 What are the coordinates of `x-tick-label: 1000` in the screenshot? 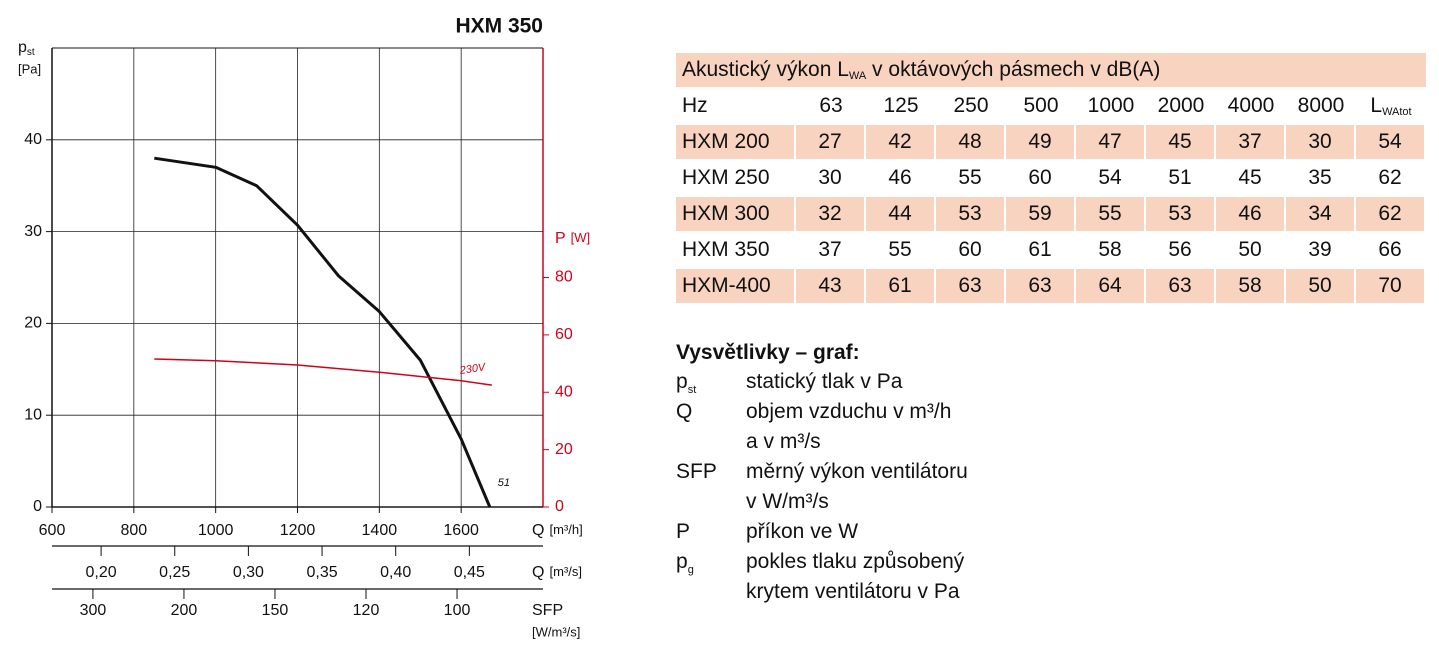 It's located at (216, 530).